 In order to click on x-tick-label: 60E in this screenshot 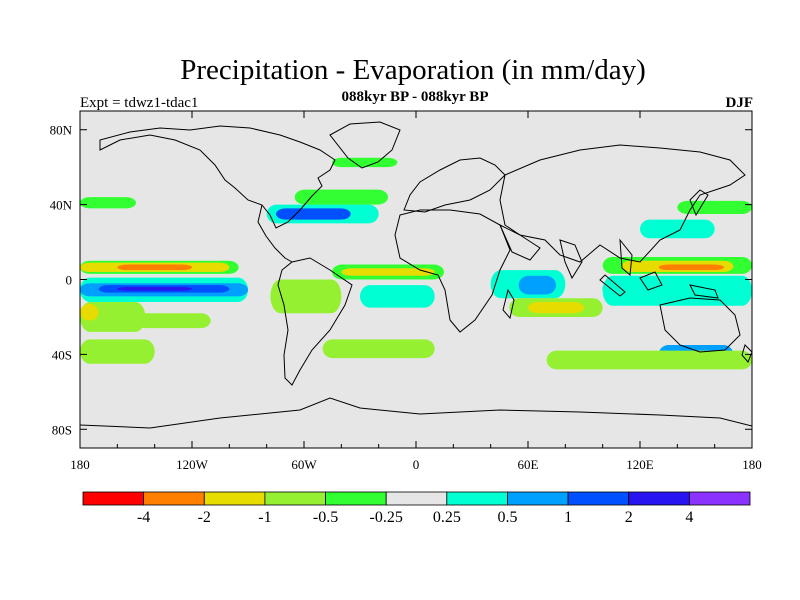, I will do `click(528, 464)`.